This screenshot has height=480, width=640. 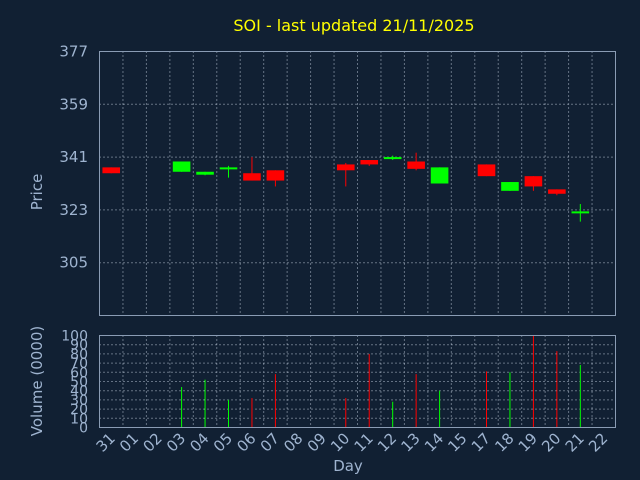 I want to click on x-tick-label: 11, so click(x=364, y=442).